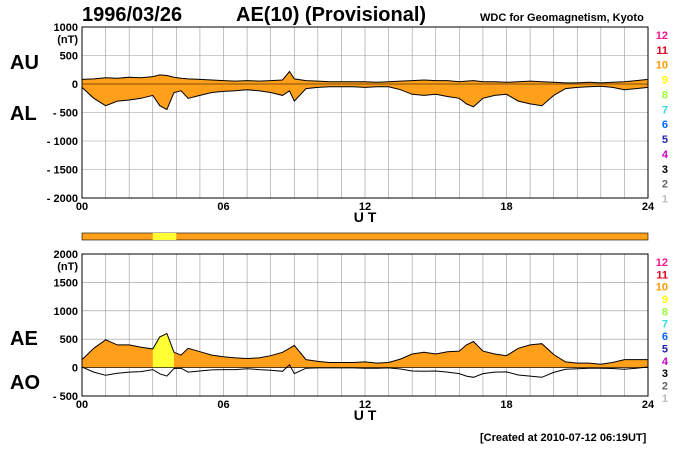 This screenshot has width=700, height=450. What do you see at coordinates (365, 217) in the screenshot?
I see `p1-xaxis-label: U T` at bounding box center [365, 217].